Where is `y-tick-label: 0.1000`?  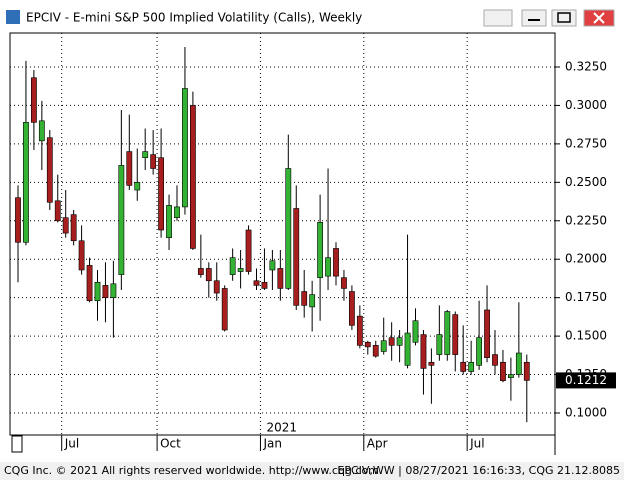
y-tick-label: 0.1000 is located at coordinates (586, 413).